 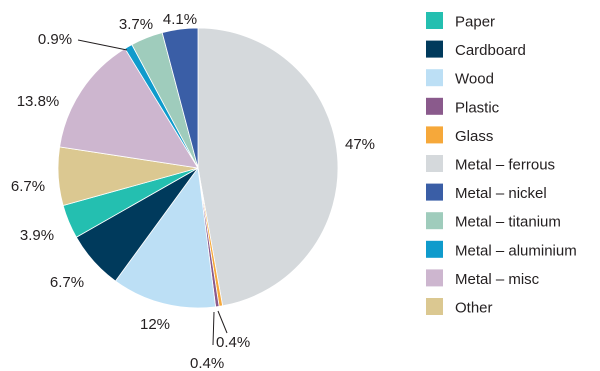 I want to click on slice-label: 13.8%, so click(x=38, y=101).